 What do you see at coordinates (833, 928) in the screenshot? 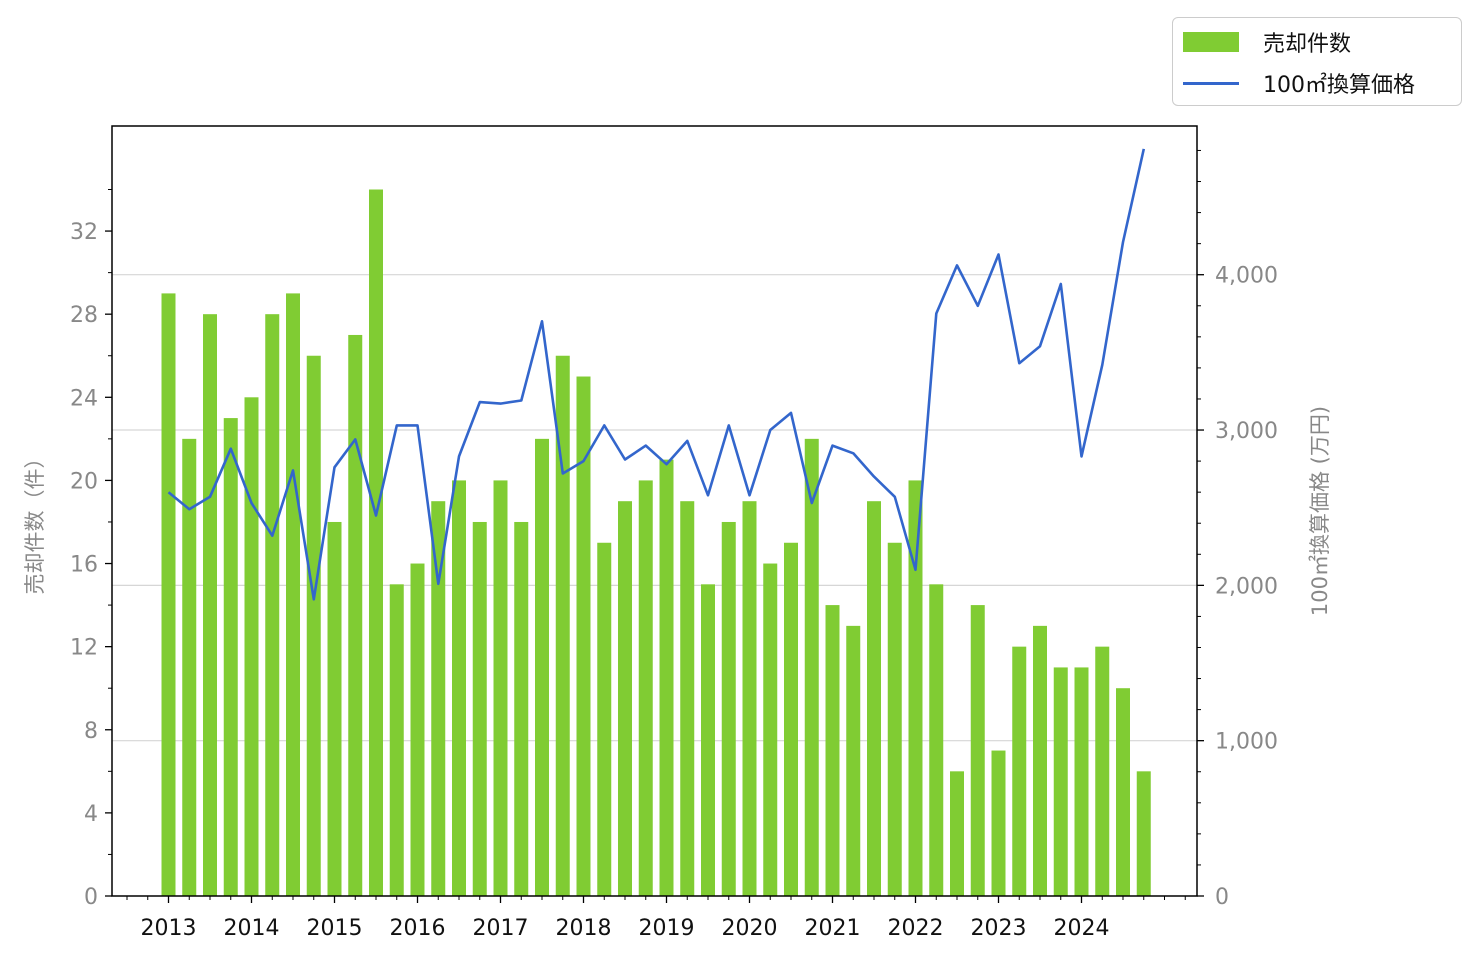
I see `x-tick-label: 2021` at bounding box center [833, 928].